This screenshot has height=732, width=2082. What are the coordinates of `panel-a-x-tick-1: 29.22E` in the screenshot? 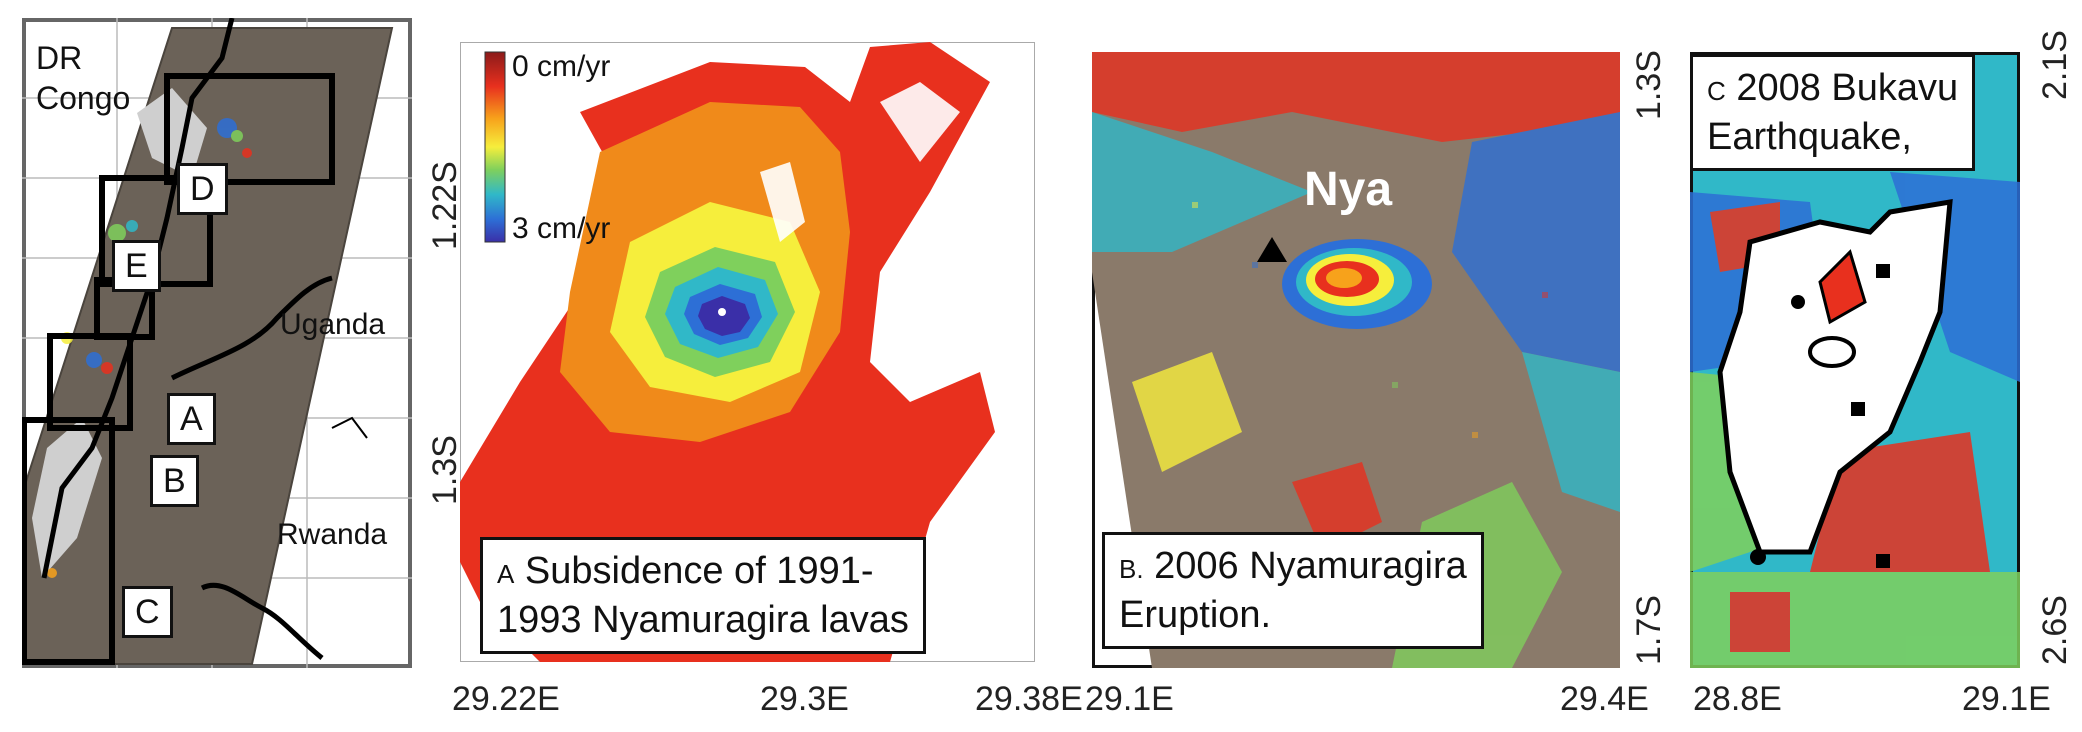 It's located at (506, 699).